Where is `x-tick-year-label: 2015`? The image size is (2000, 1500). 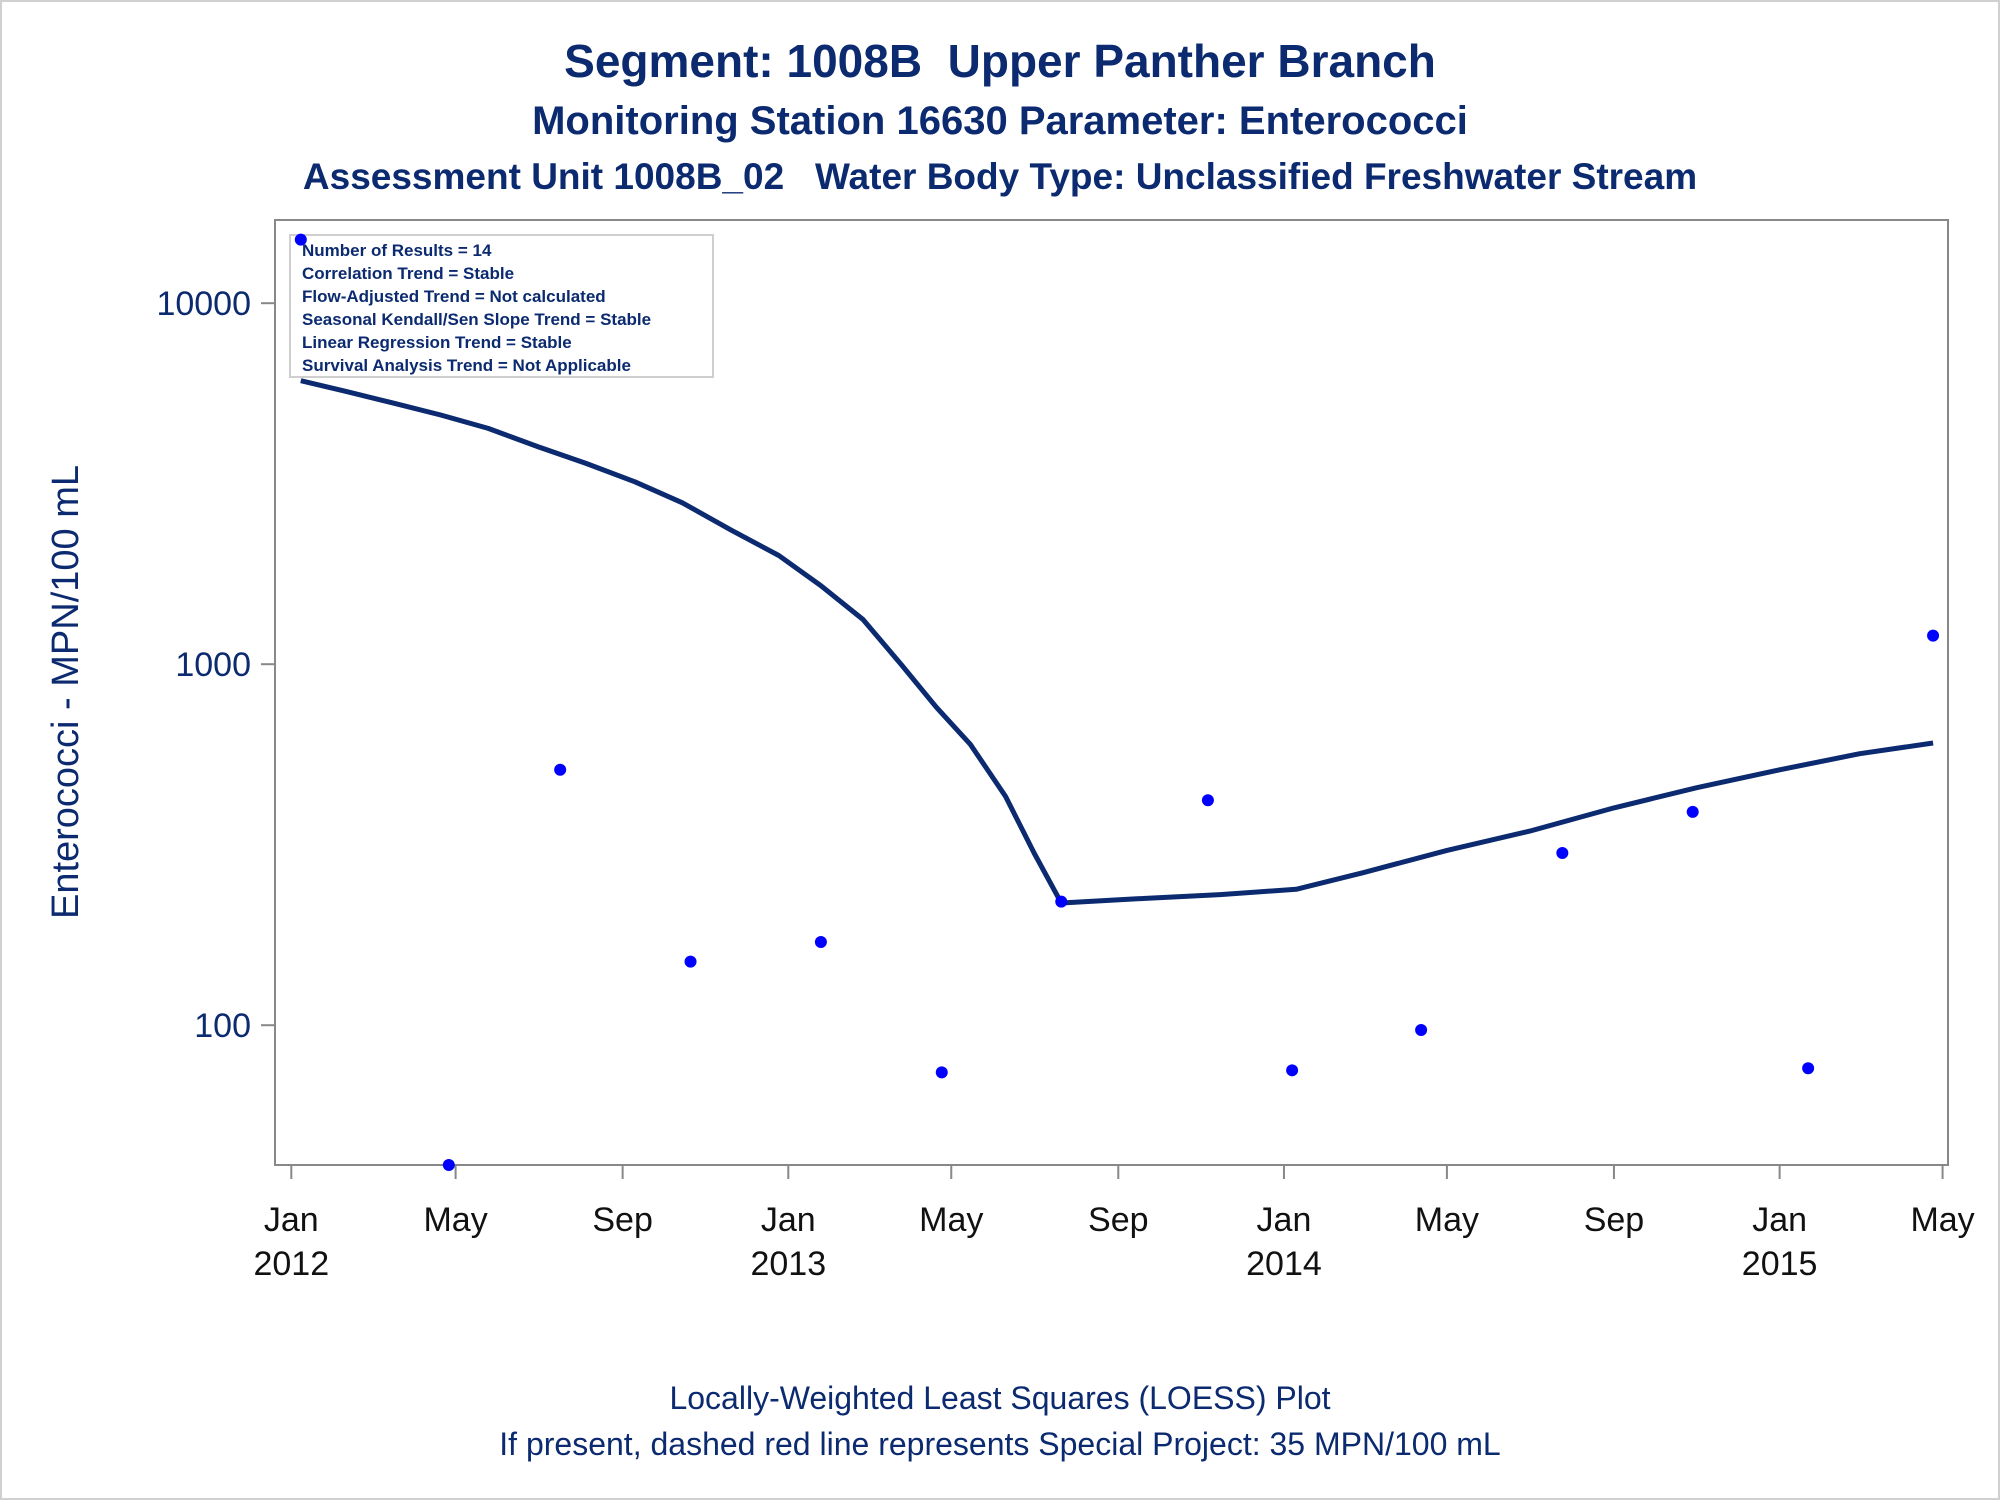 x-tick-year-label: 2015 is located at coordinates (1780, 1264).